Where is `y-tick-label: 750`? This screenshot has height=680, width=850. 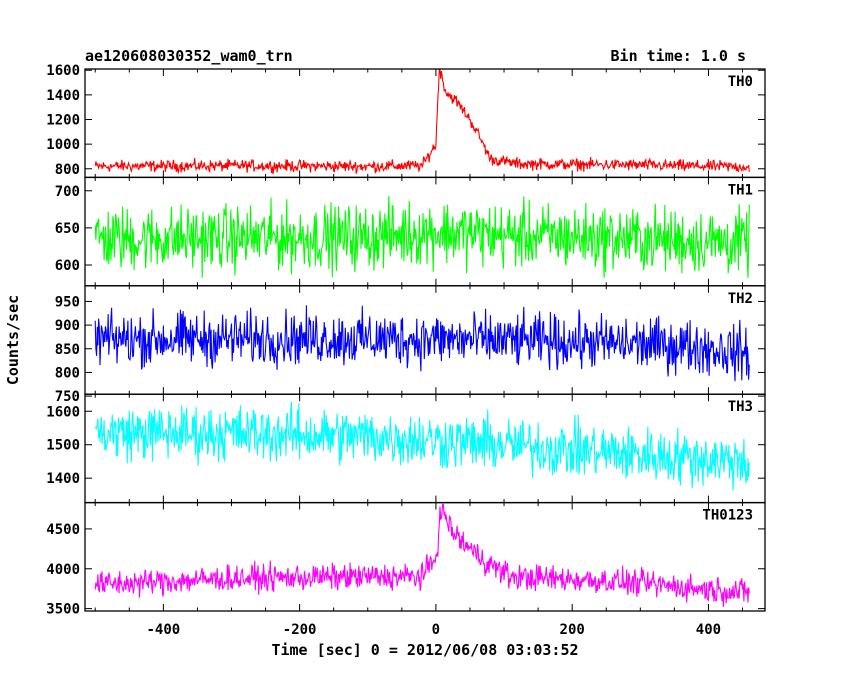
y-tick-label: 750 is located at coordinates (67, 397).